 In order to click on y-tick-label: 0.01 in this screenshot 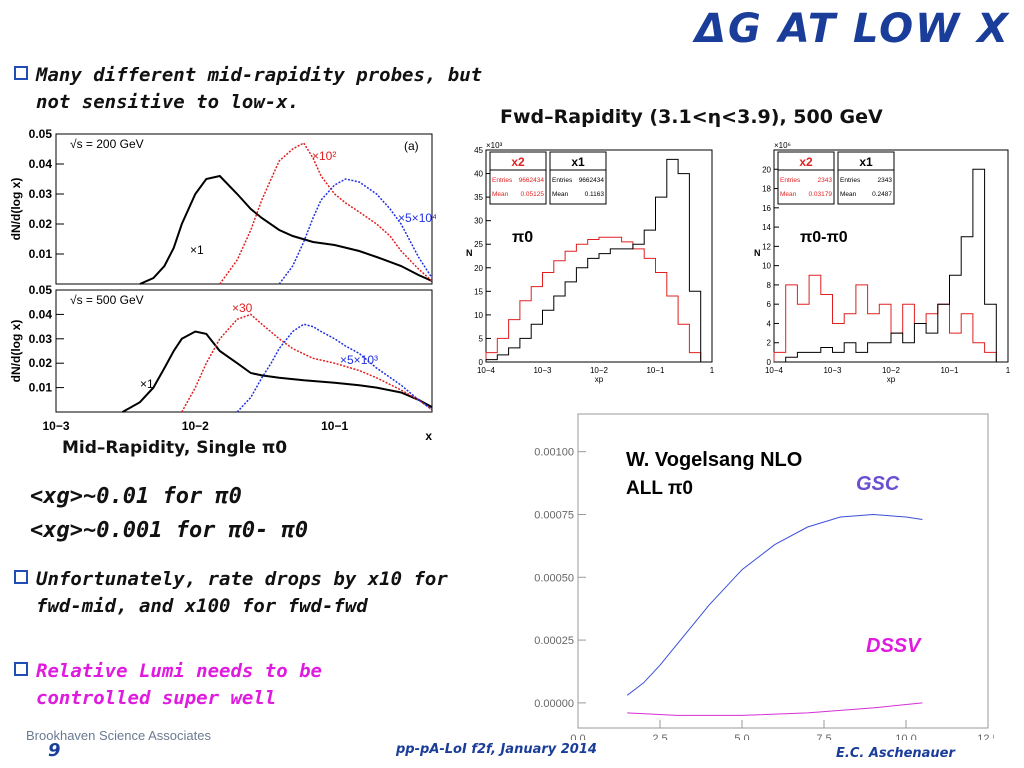, I will do `click(41, 254)`.